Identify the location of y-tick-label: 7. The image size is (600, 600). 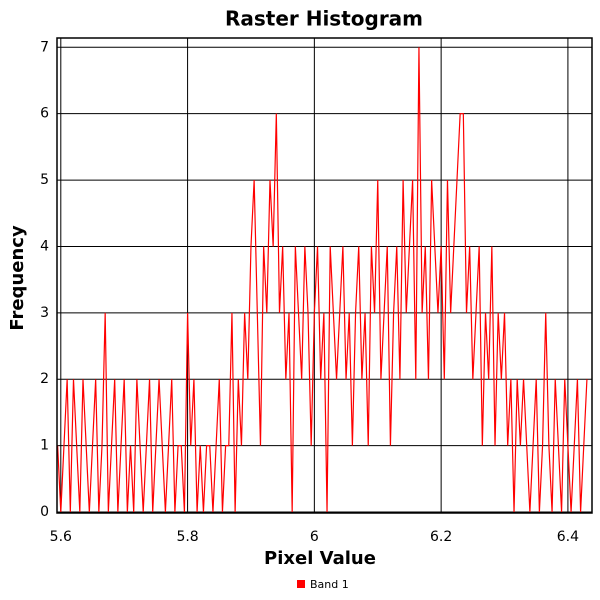
(44, 47).